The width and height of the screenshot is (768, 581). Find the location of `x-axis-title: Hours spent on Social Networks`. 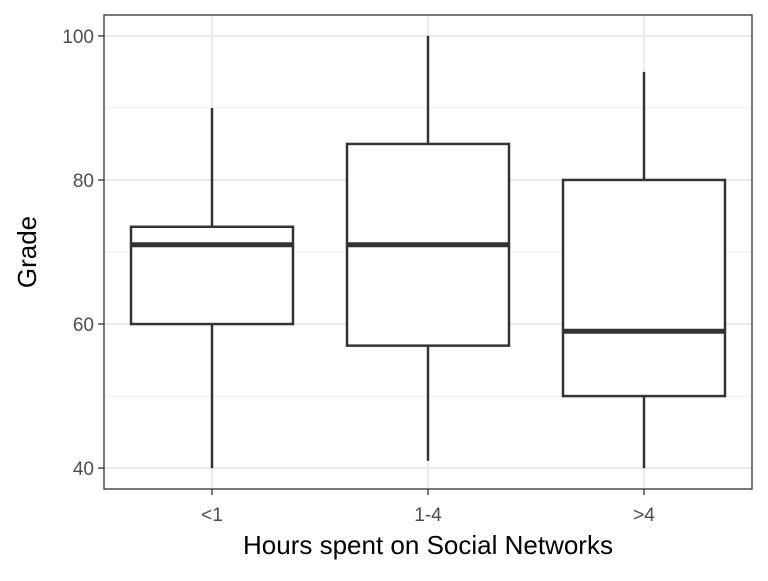

x-axis-title: Hours spent on Social Networks is located at coordinates (428, 545).